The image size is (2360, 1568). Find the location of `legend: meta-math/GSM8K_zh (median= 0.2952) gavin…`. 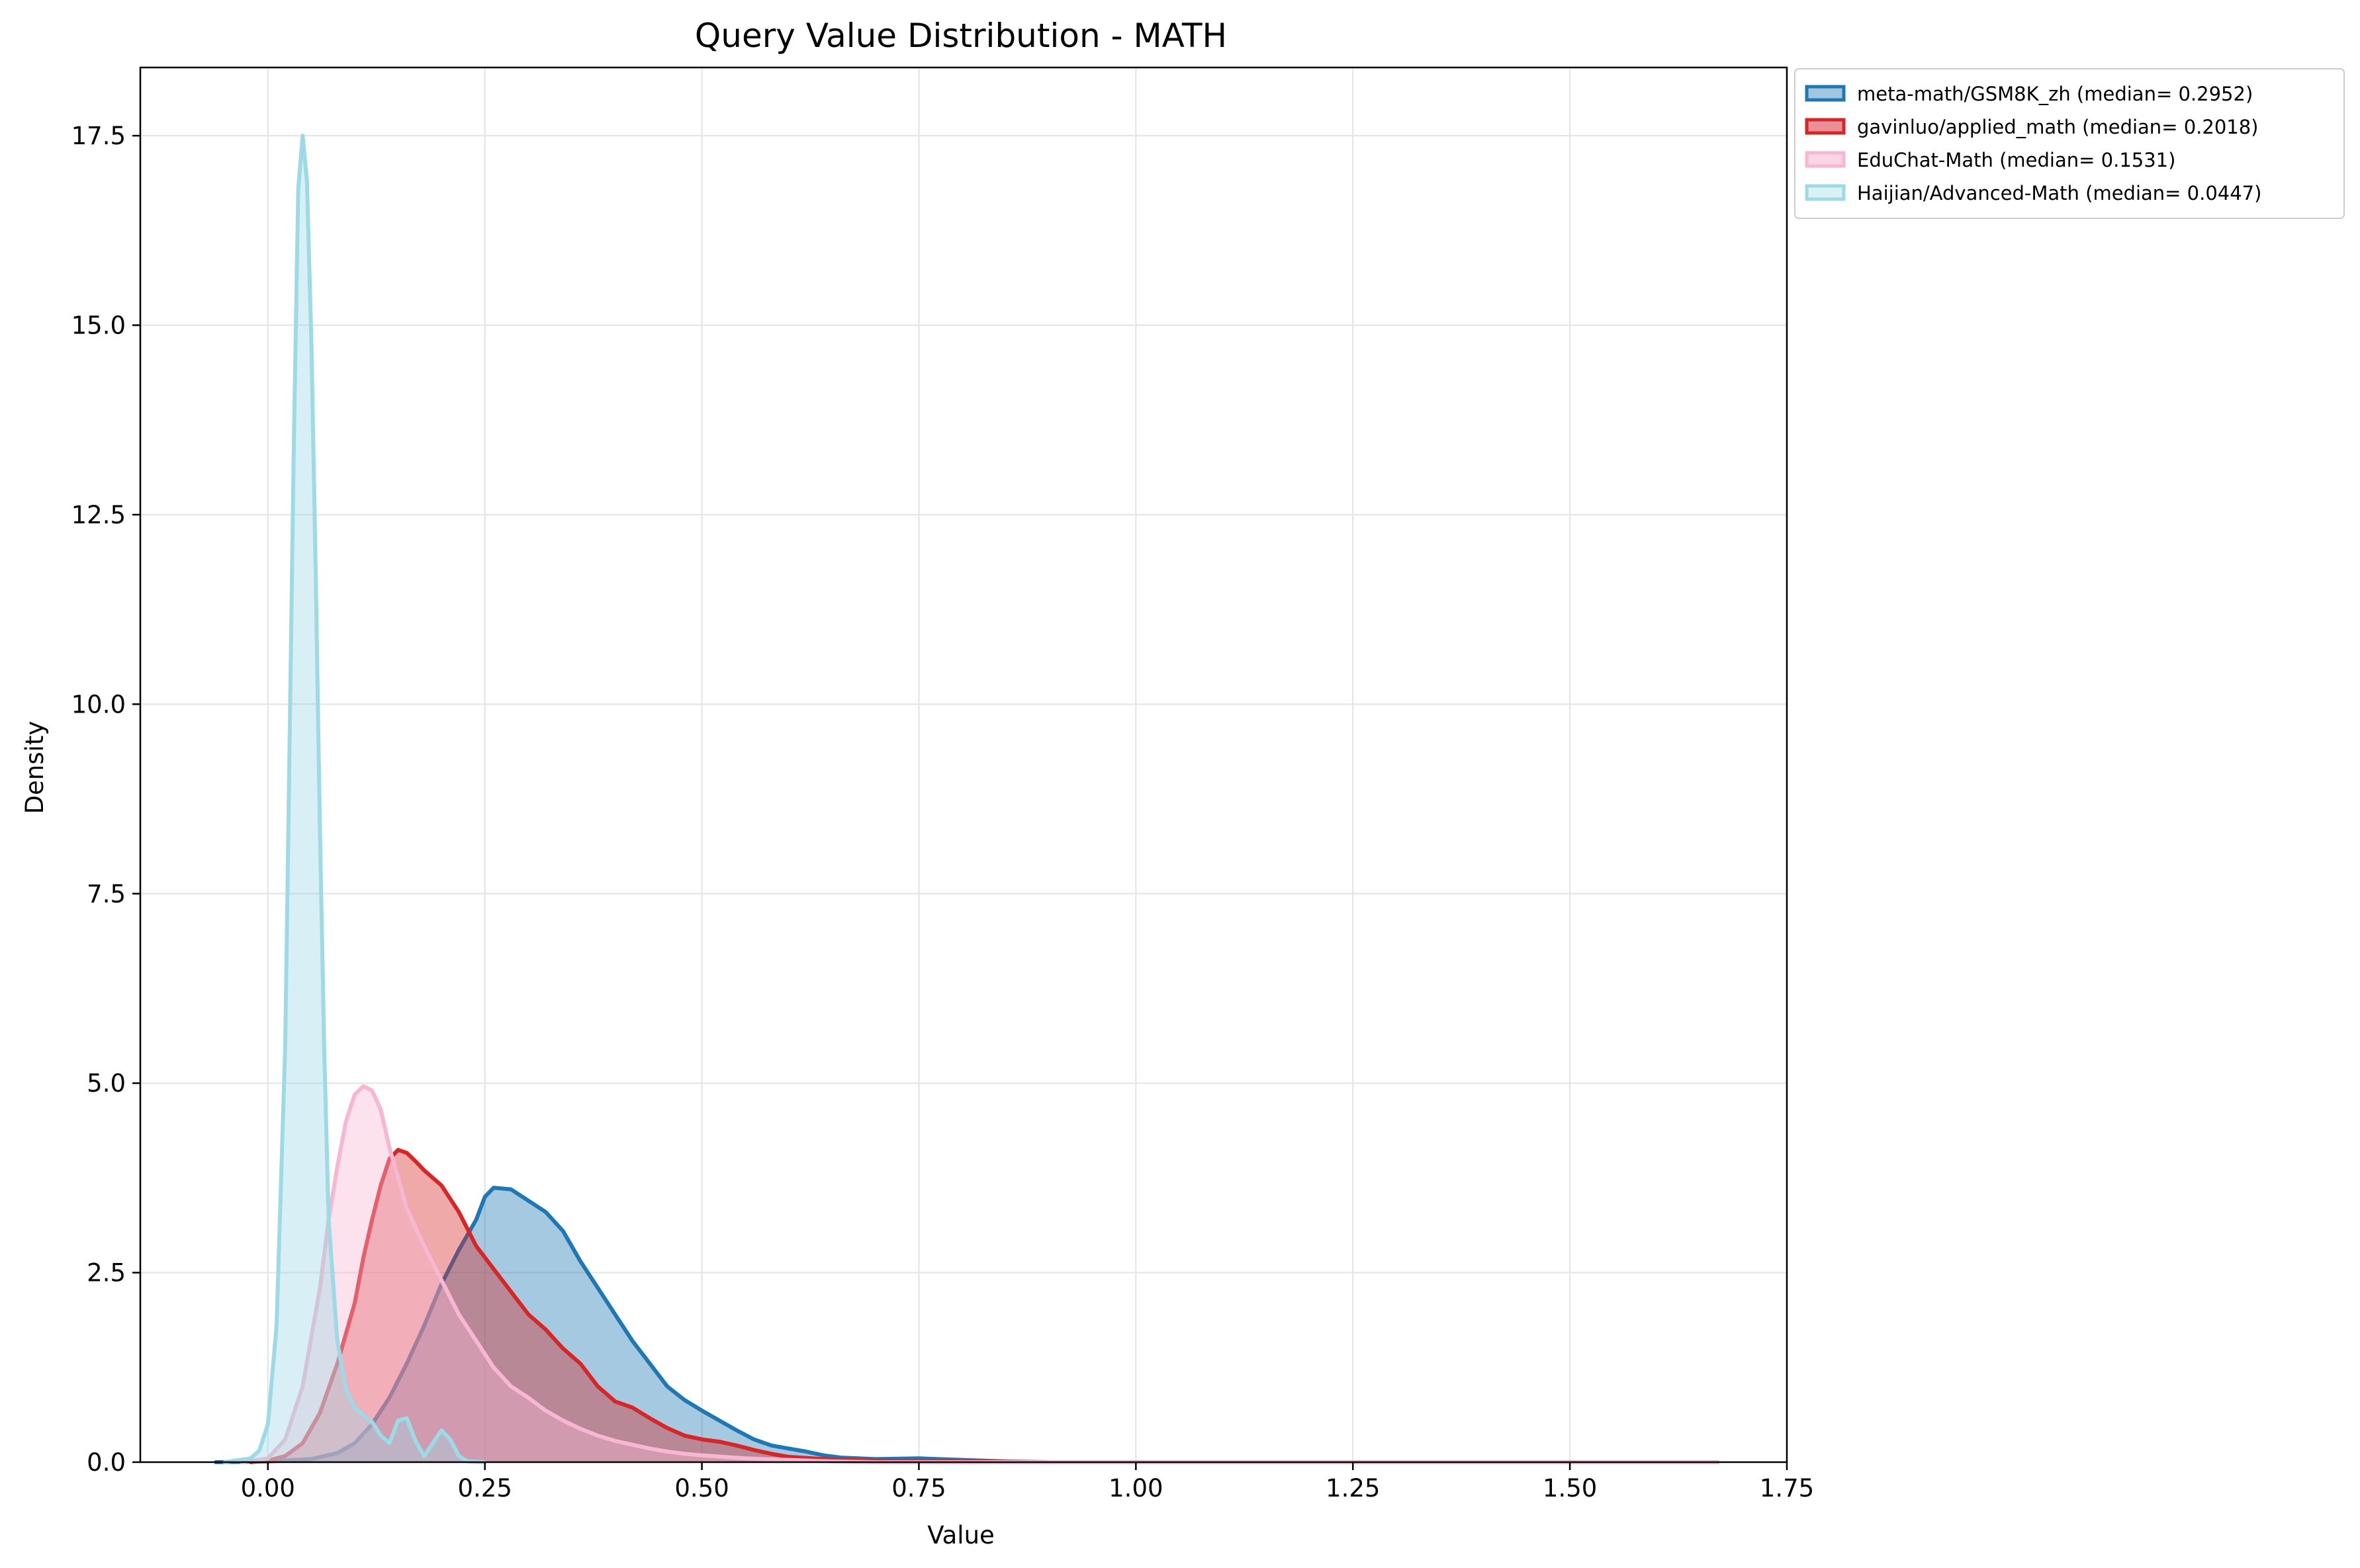

legend: meta-math/GSM8K_zh (median= 0.2952) gavin… is located at coordinates (2069, 144).